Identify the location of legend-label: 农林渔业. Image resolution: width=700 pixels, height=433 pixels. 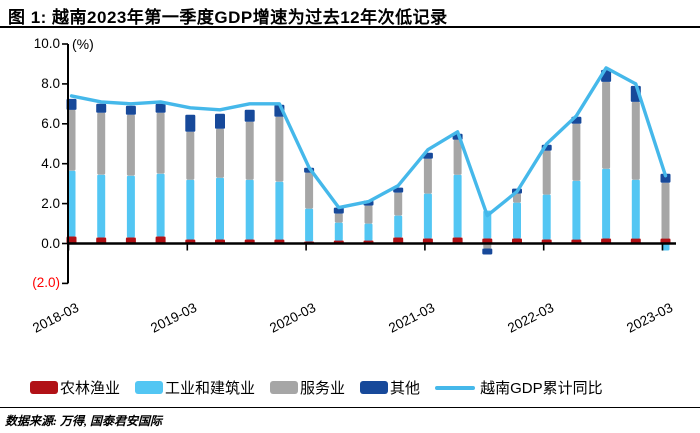
(90, 388).